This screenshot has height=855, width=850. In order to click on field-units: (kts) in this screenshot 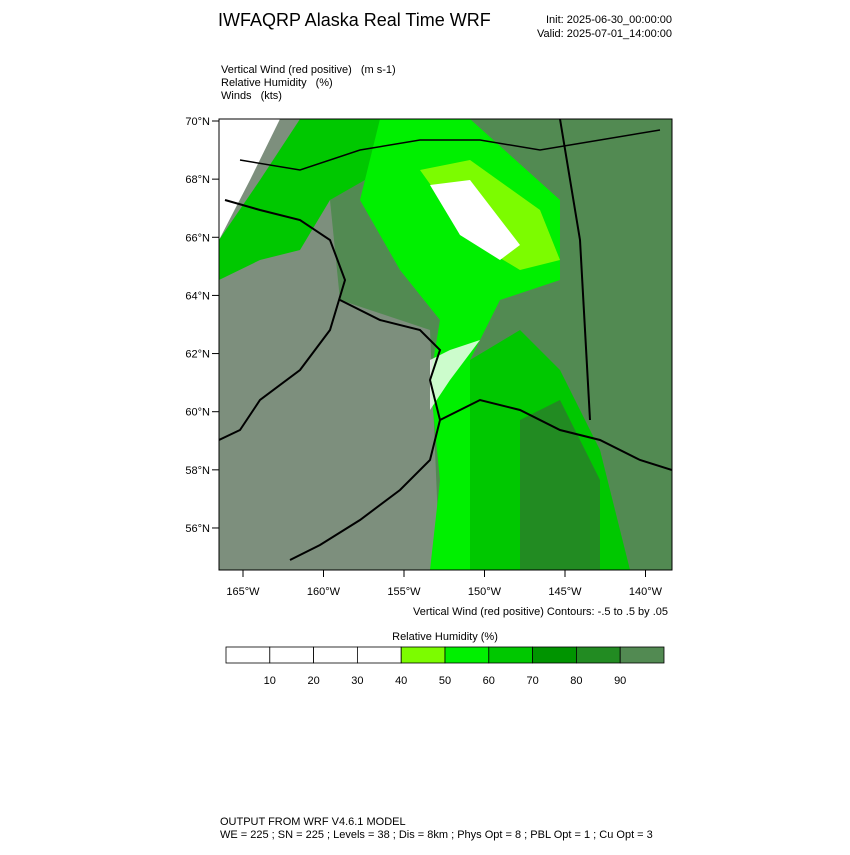, I will do `click(271, 96)`.